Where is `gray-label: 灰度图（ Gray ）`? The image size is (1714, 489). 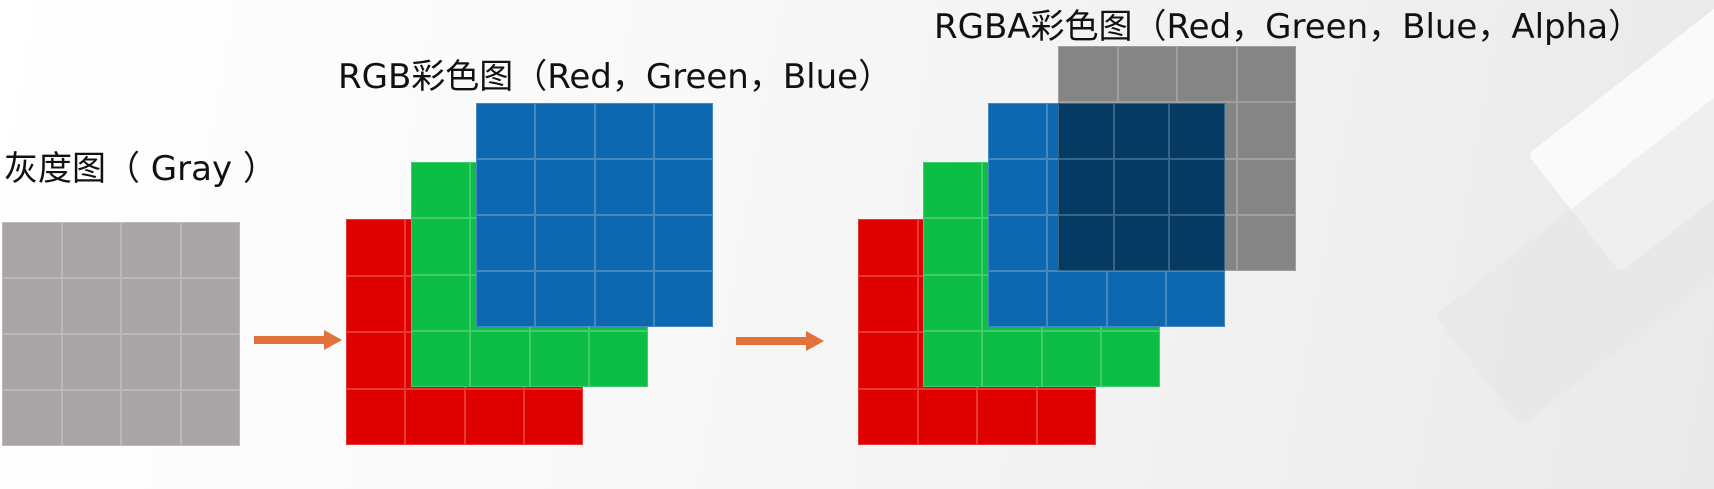
gray-label: 灰度图（ Gray ） is located at coordinates (140, 169).